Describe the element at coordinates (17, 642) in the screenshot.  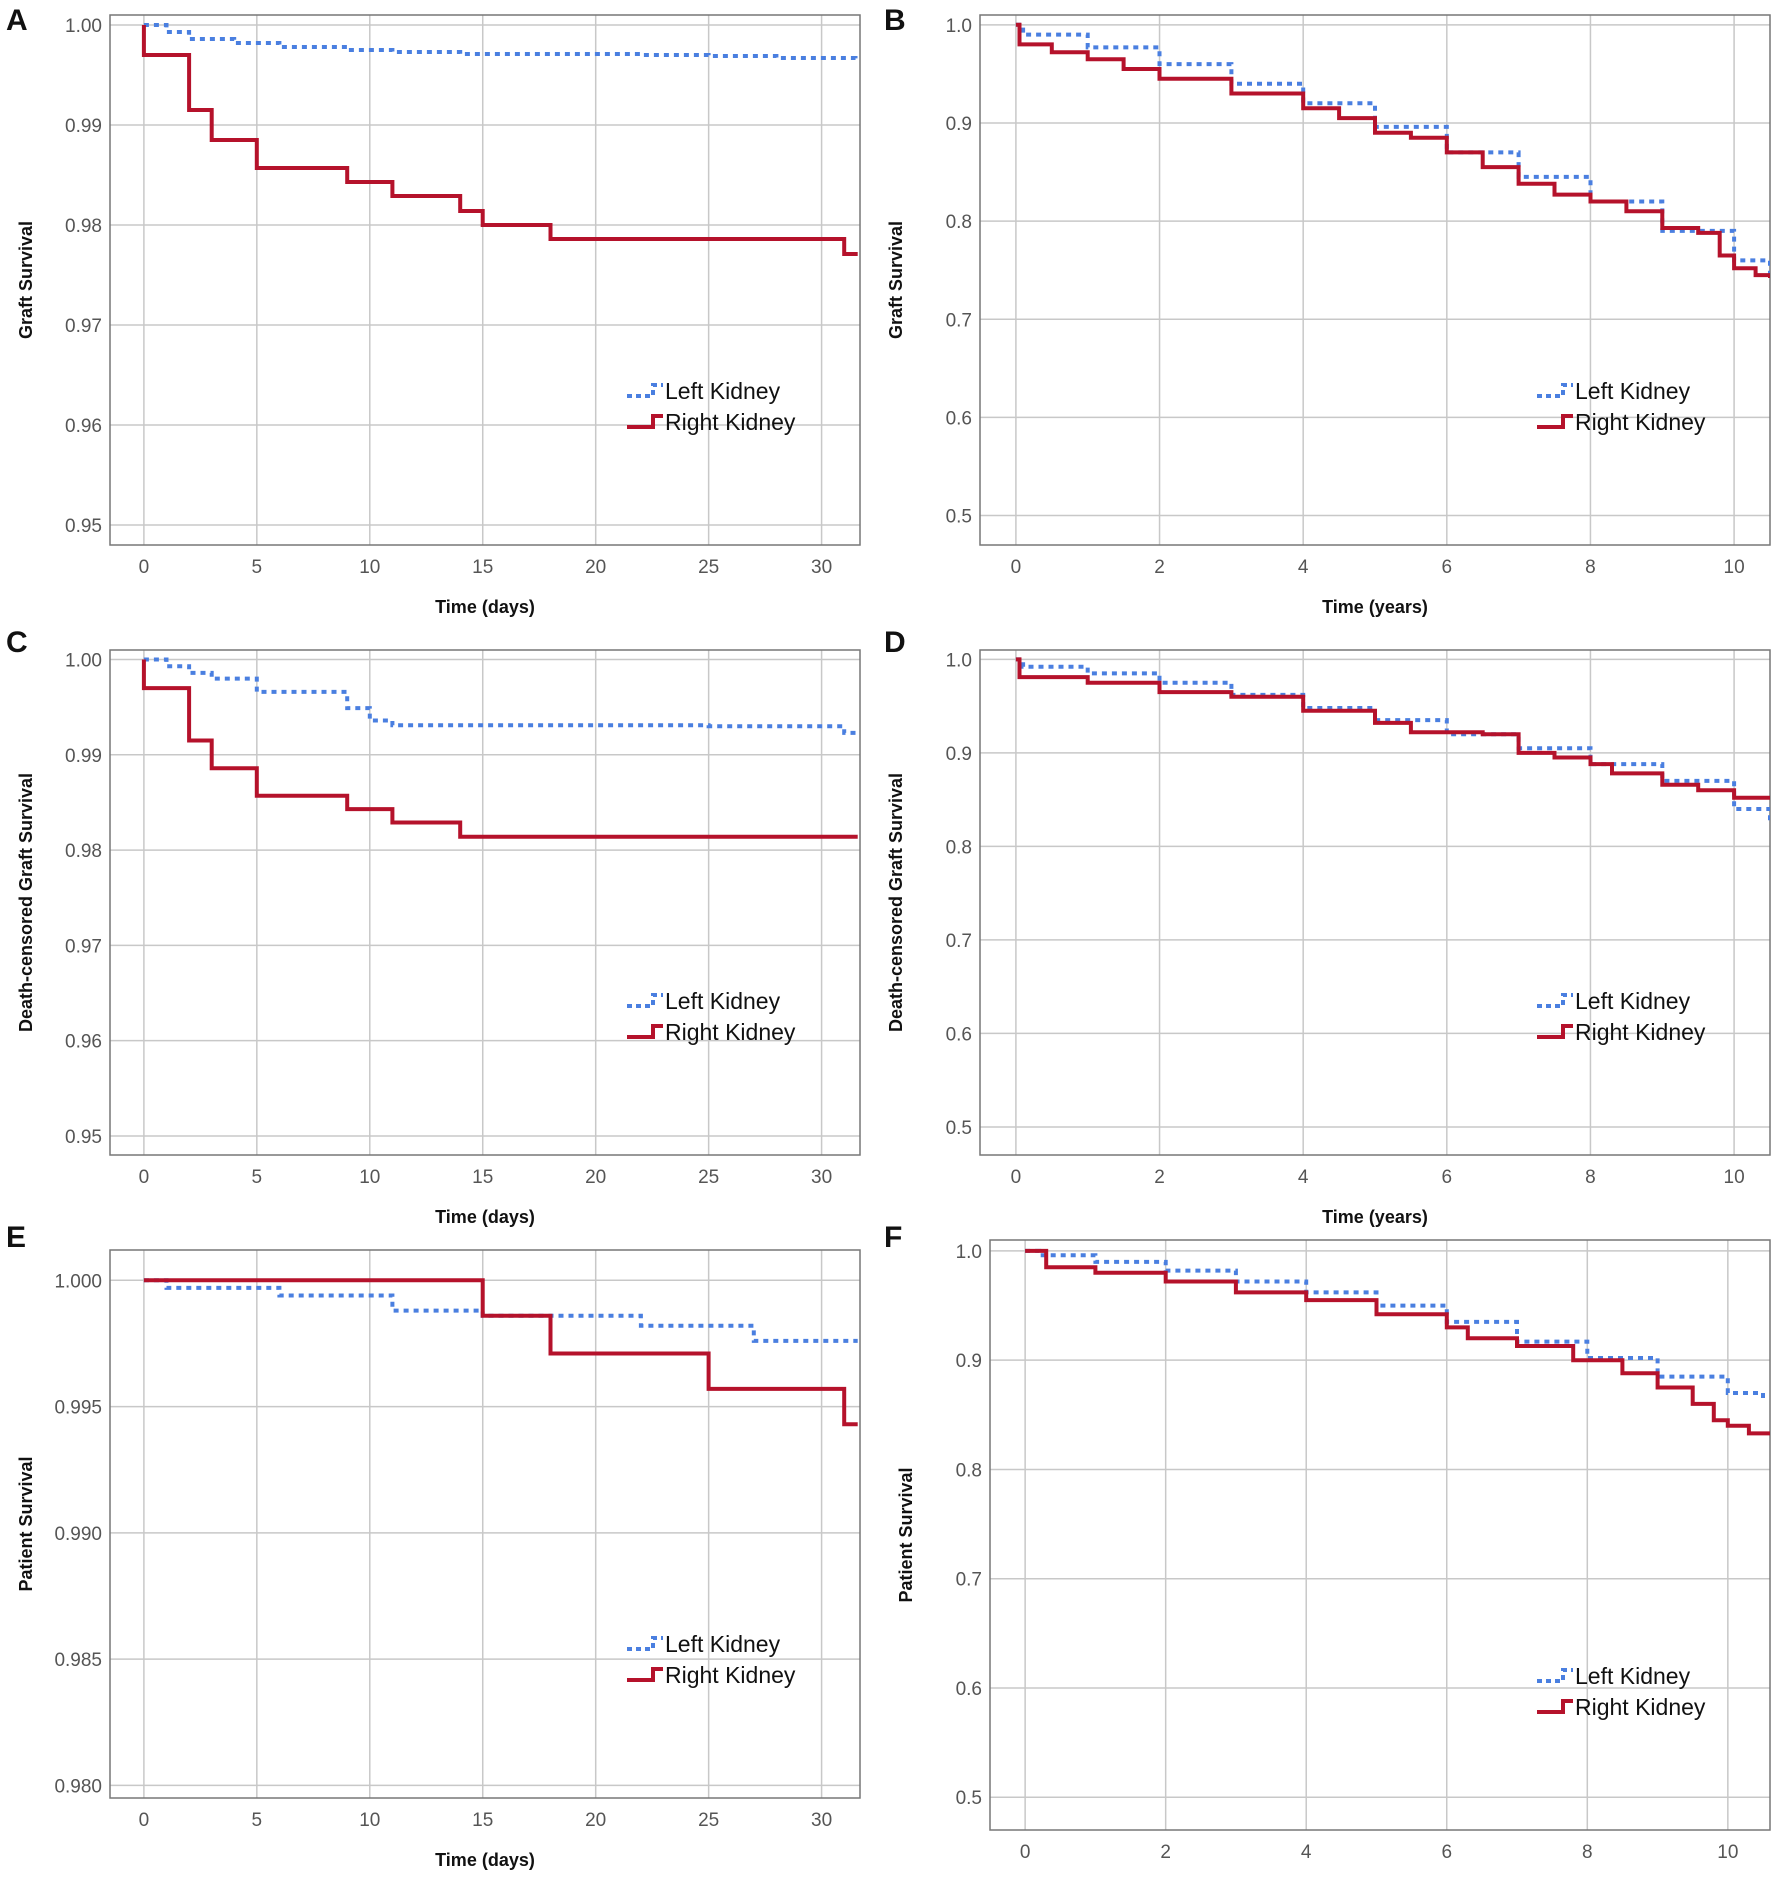
I see `panel-letter: C` at that location.